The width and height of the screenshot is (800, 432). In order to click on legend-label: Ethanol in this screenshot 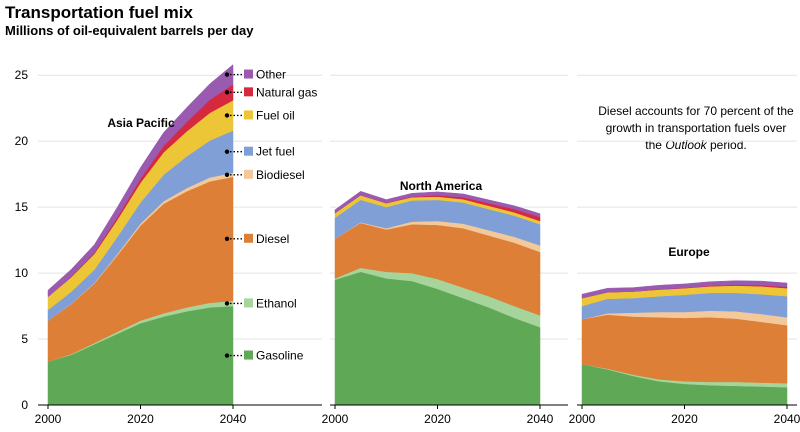, I will do `click(276, 303)`.